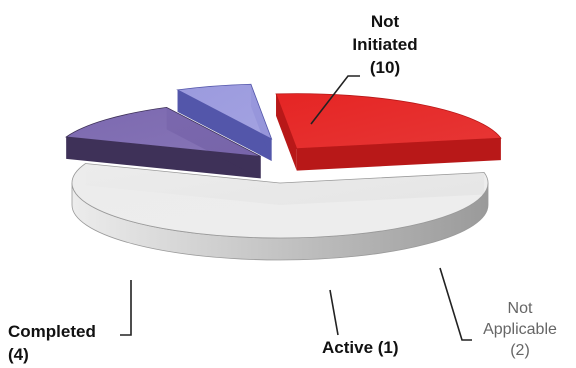  I want to click on leader-line-not-initiated, so click(335, 100).